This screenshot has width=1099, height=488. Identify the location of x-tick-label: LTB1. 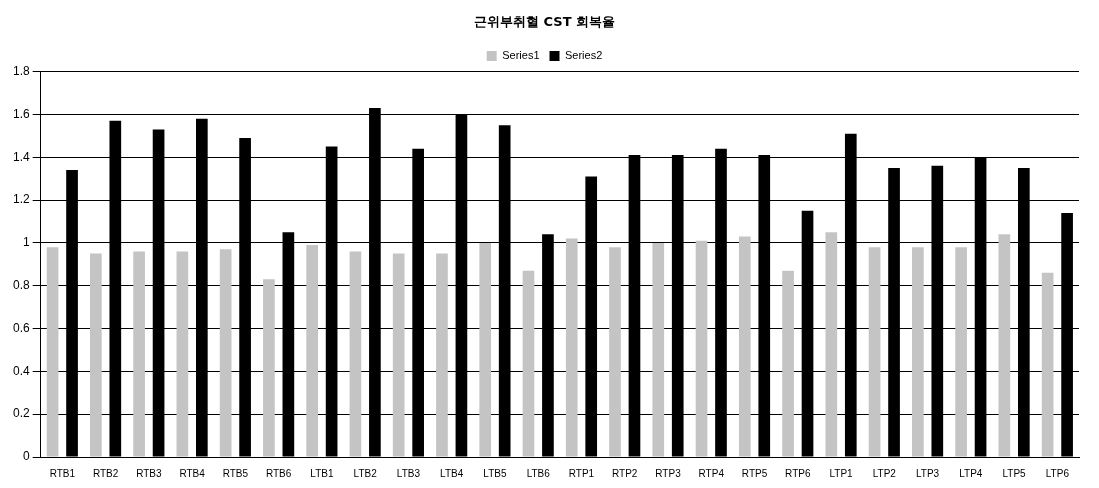
(322, 473).